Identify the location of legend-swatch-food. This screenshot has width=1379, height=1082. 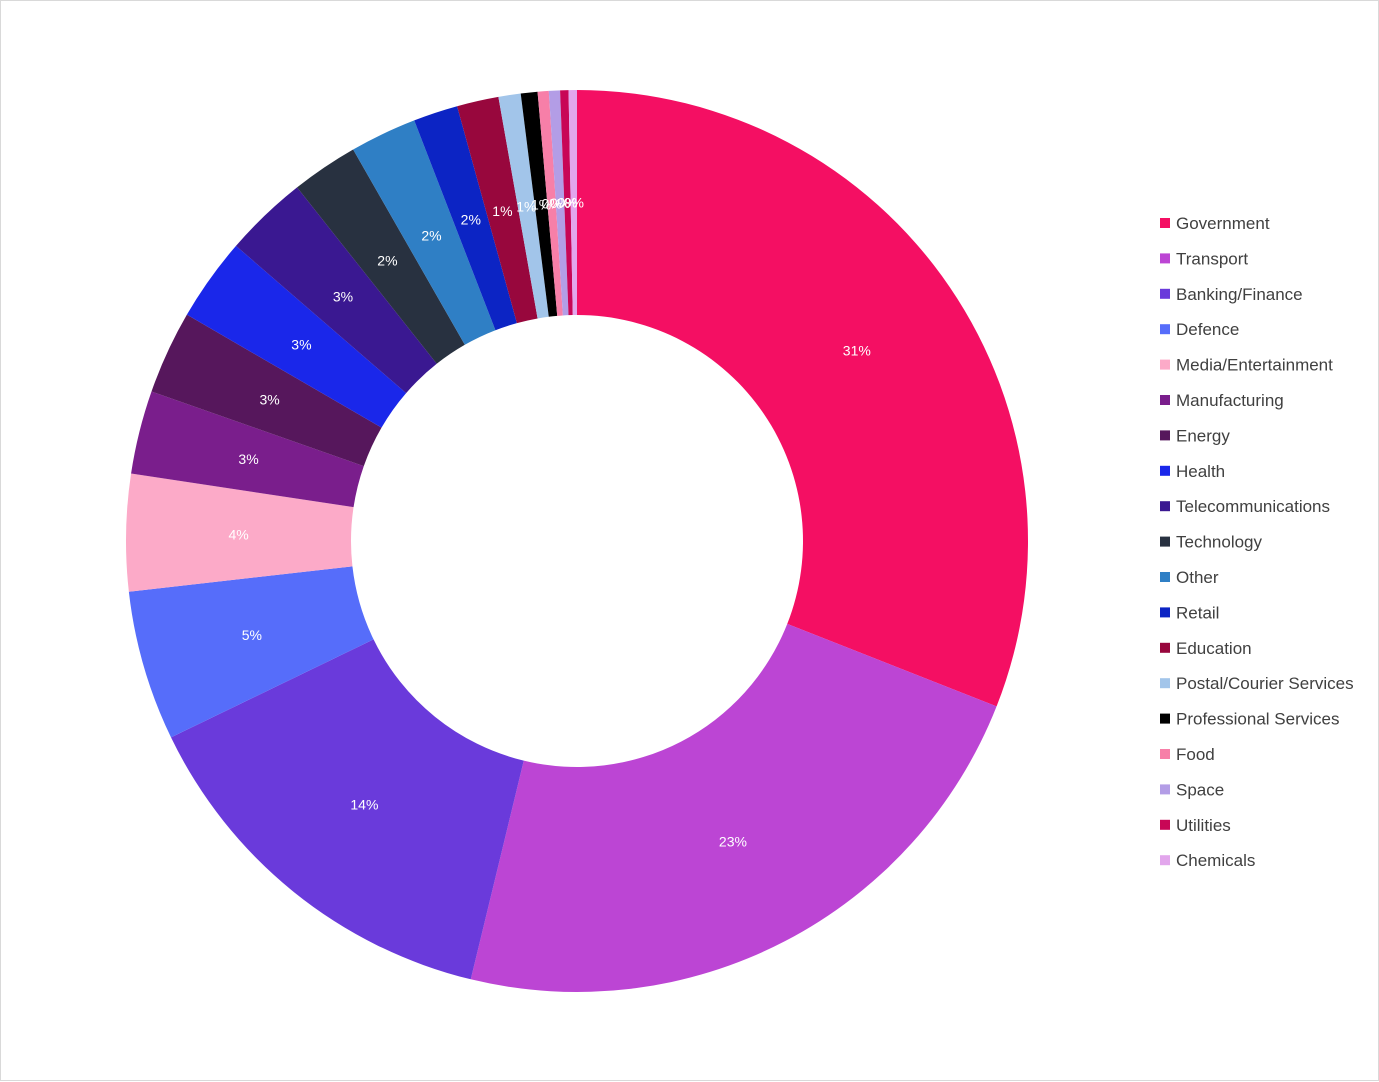
(1165, 754).